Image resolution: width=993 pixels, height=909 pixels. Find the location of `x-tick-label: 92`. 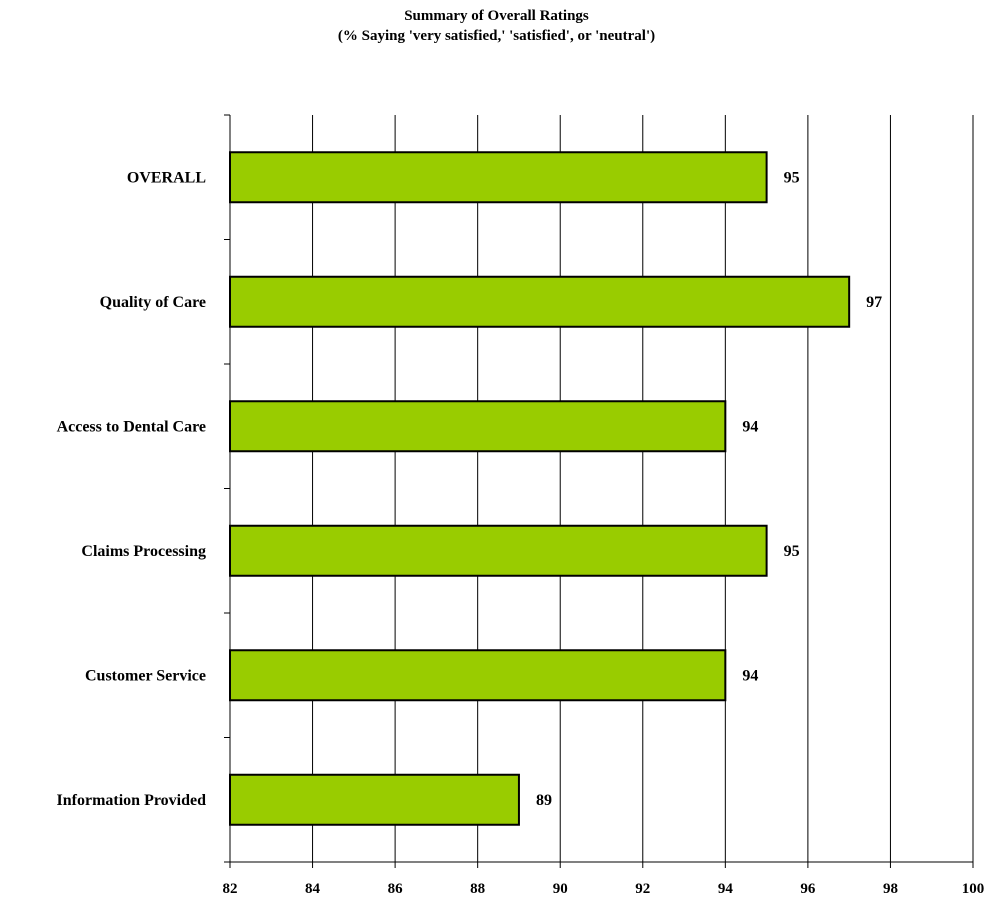

x-tick-label: 92 is located at coordinates (642, 889).